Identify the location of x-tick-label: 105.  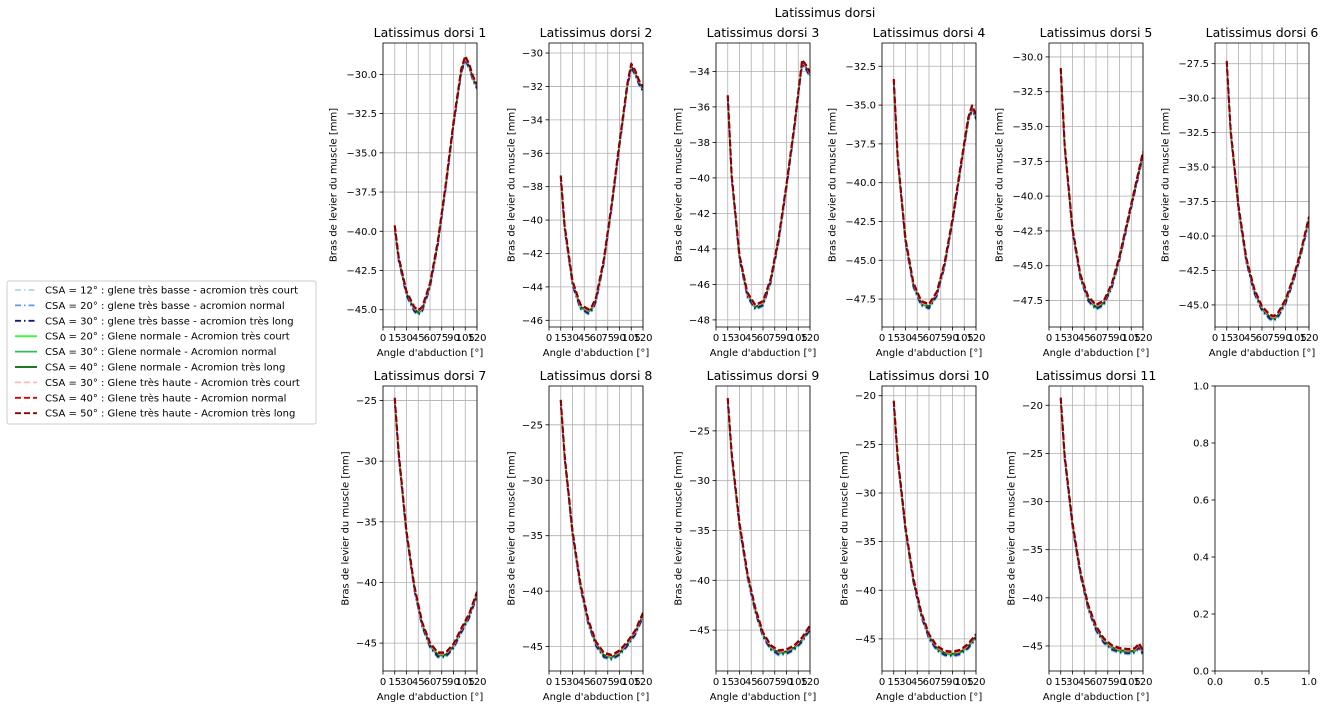
(964, 338).